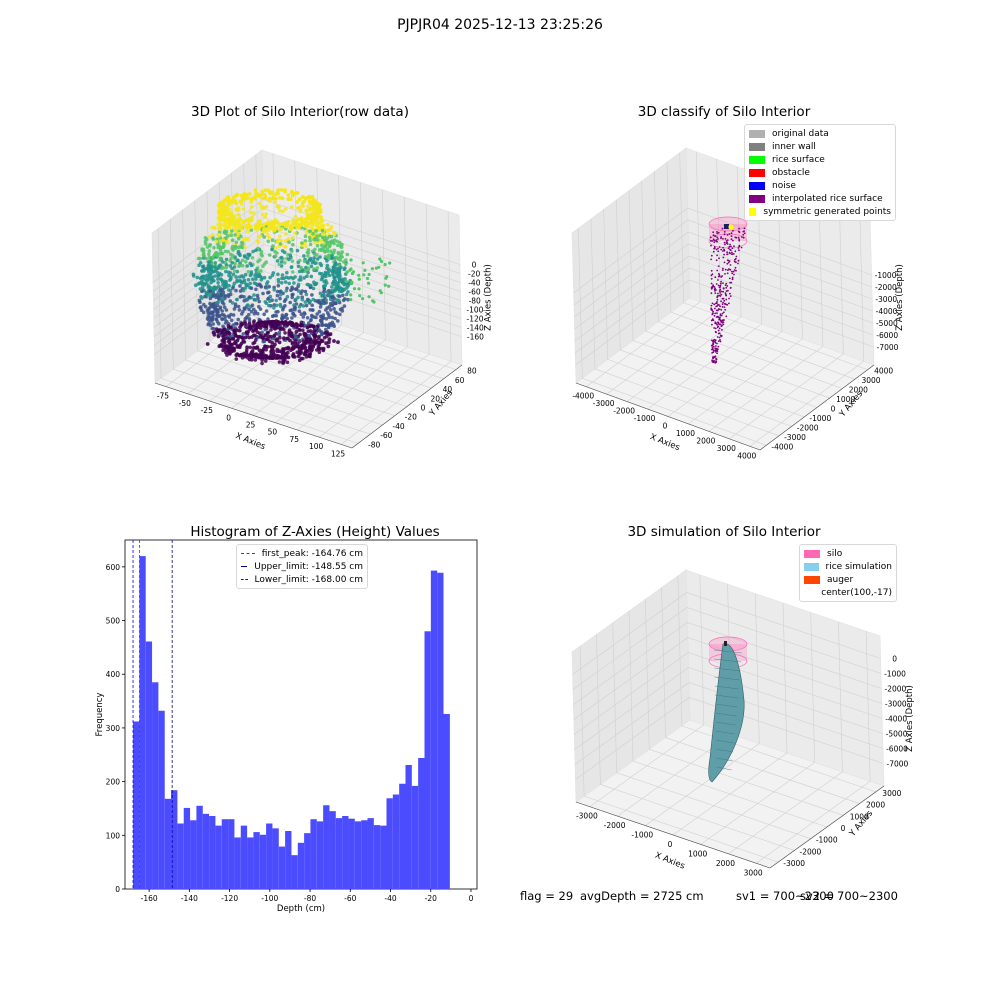 The height and width of the screenshot is (1000, 1000). Describe the element at coordinates (727, 663) in the screenshot. I see `z-gridline` at that location.